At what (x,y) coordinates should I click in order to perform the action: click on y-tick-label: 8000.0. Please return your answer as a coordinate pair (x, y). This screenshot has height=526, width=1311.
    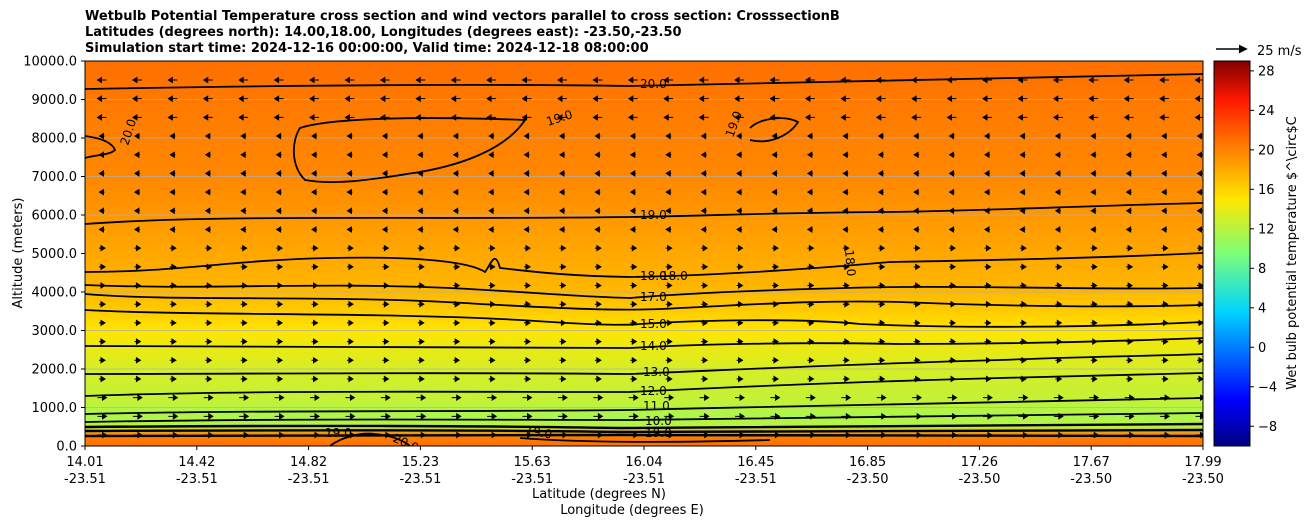
    Looking at the image, I should click on (55, 139).